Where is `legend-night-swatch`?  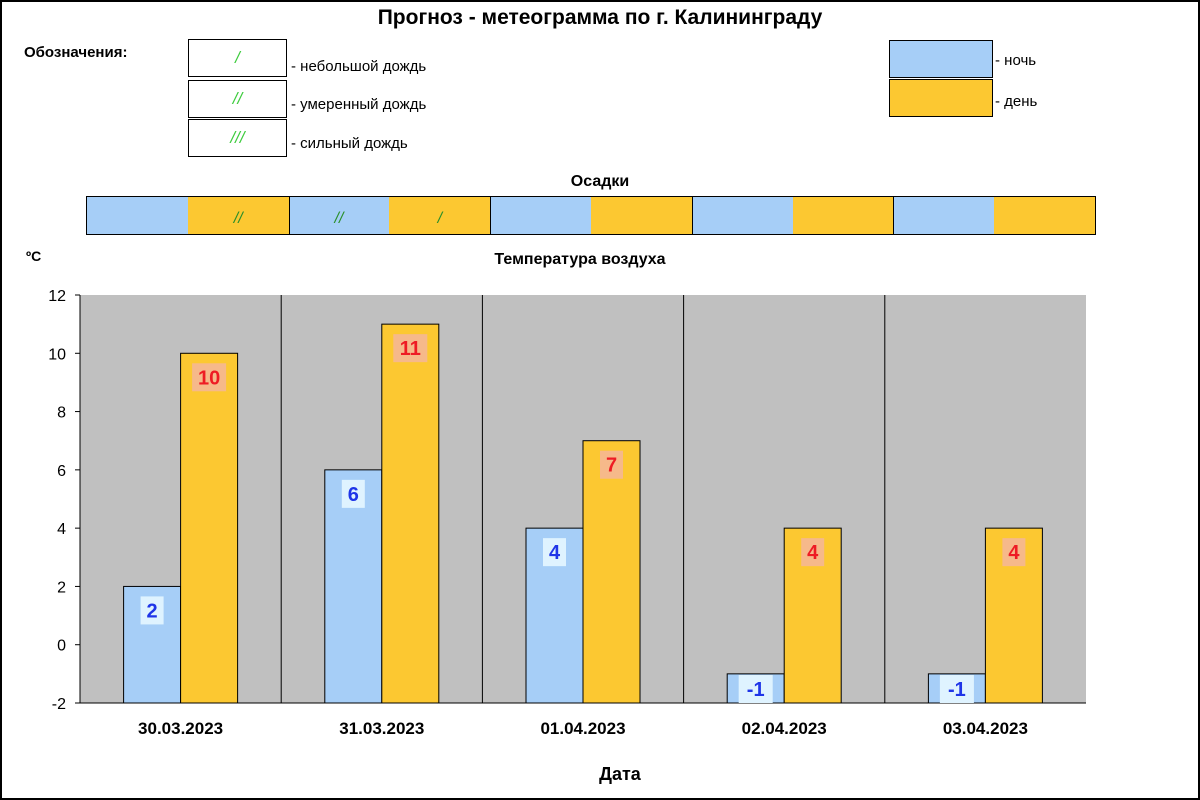 legend-night-swatch is located at coordinates (941, 59).